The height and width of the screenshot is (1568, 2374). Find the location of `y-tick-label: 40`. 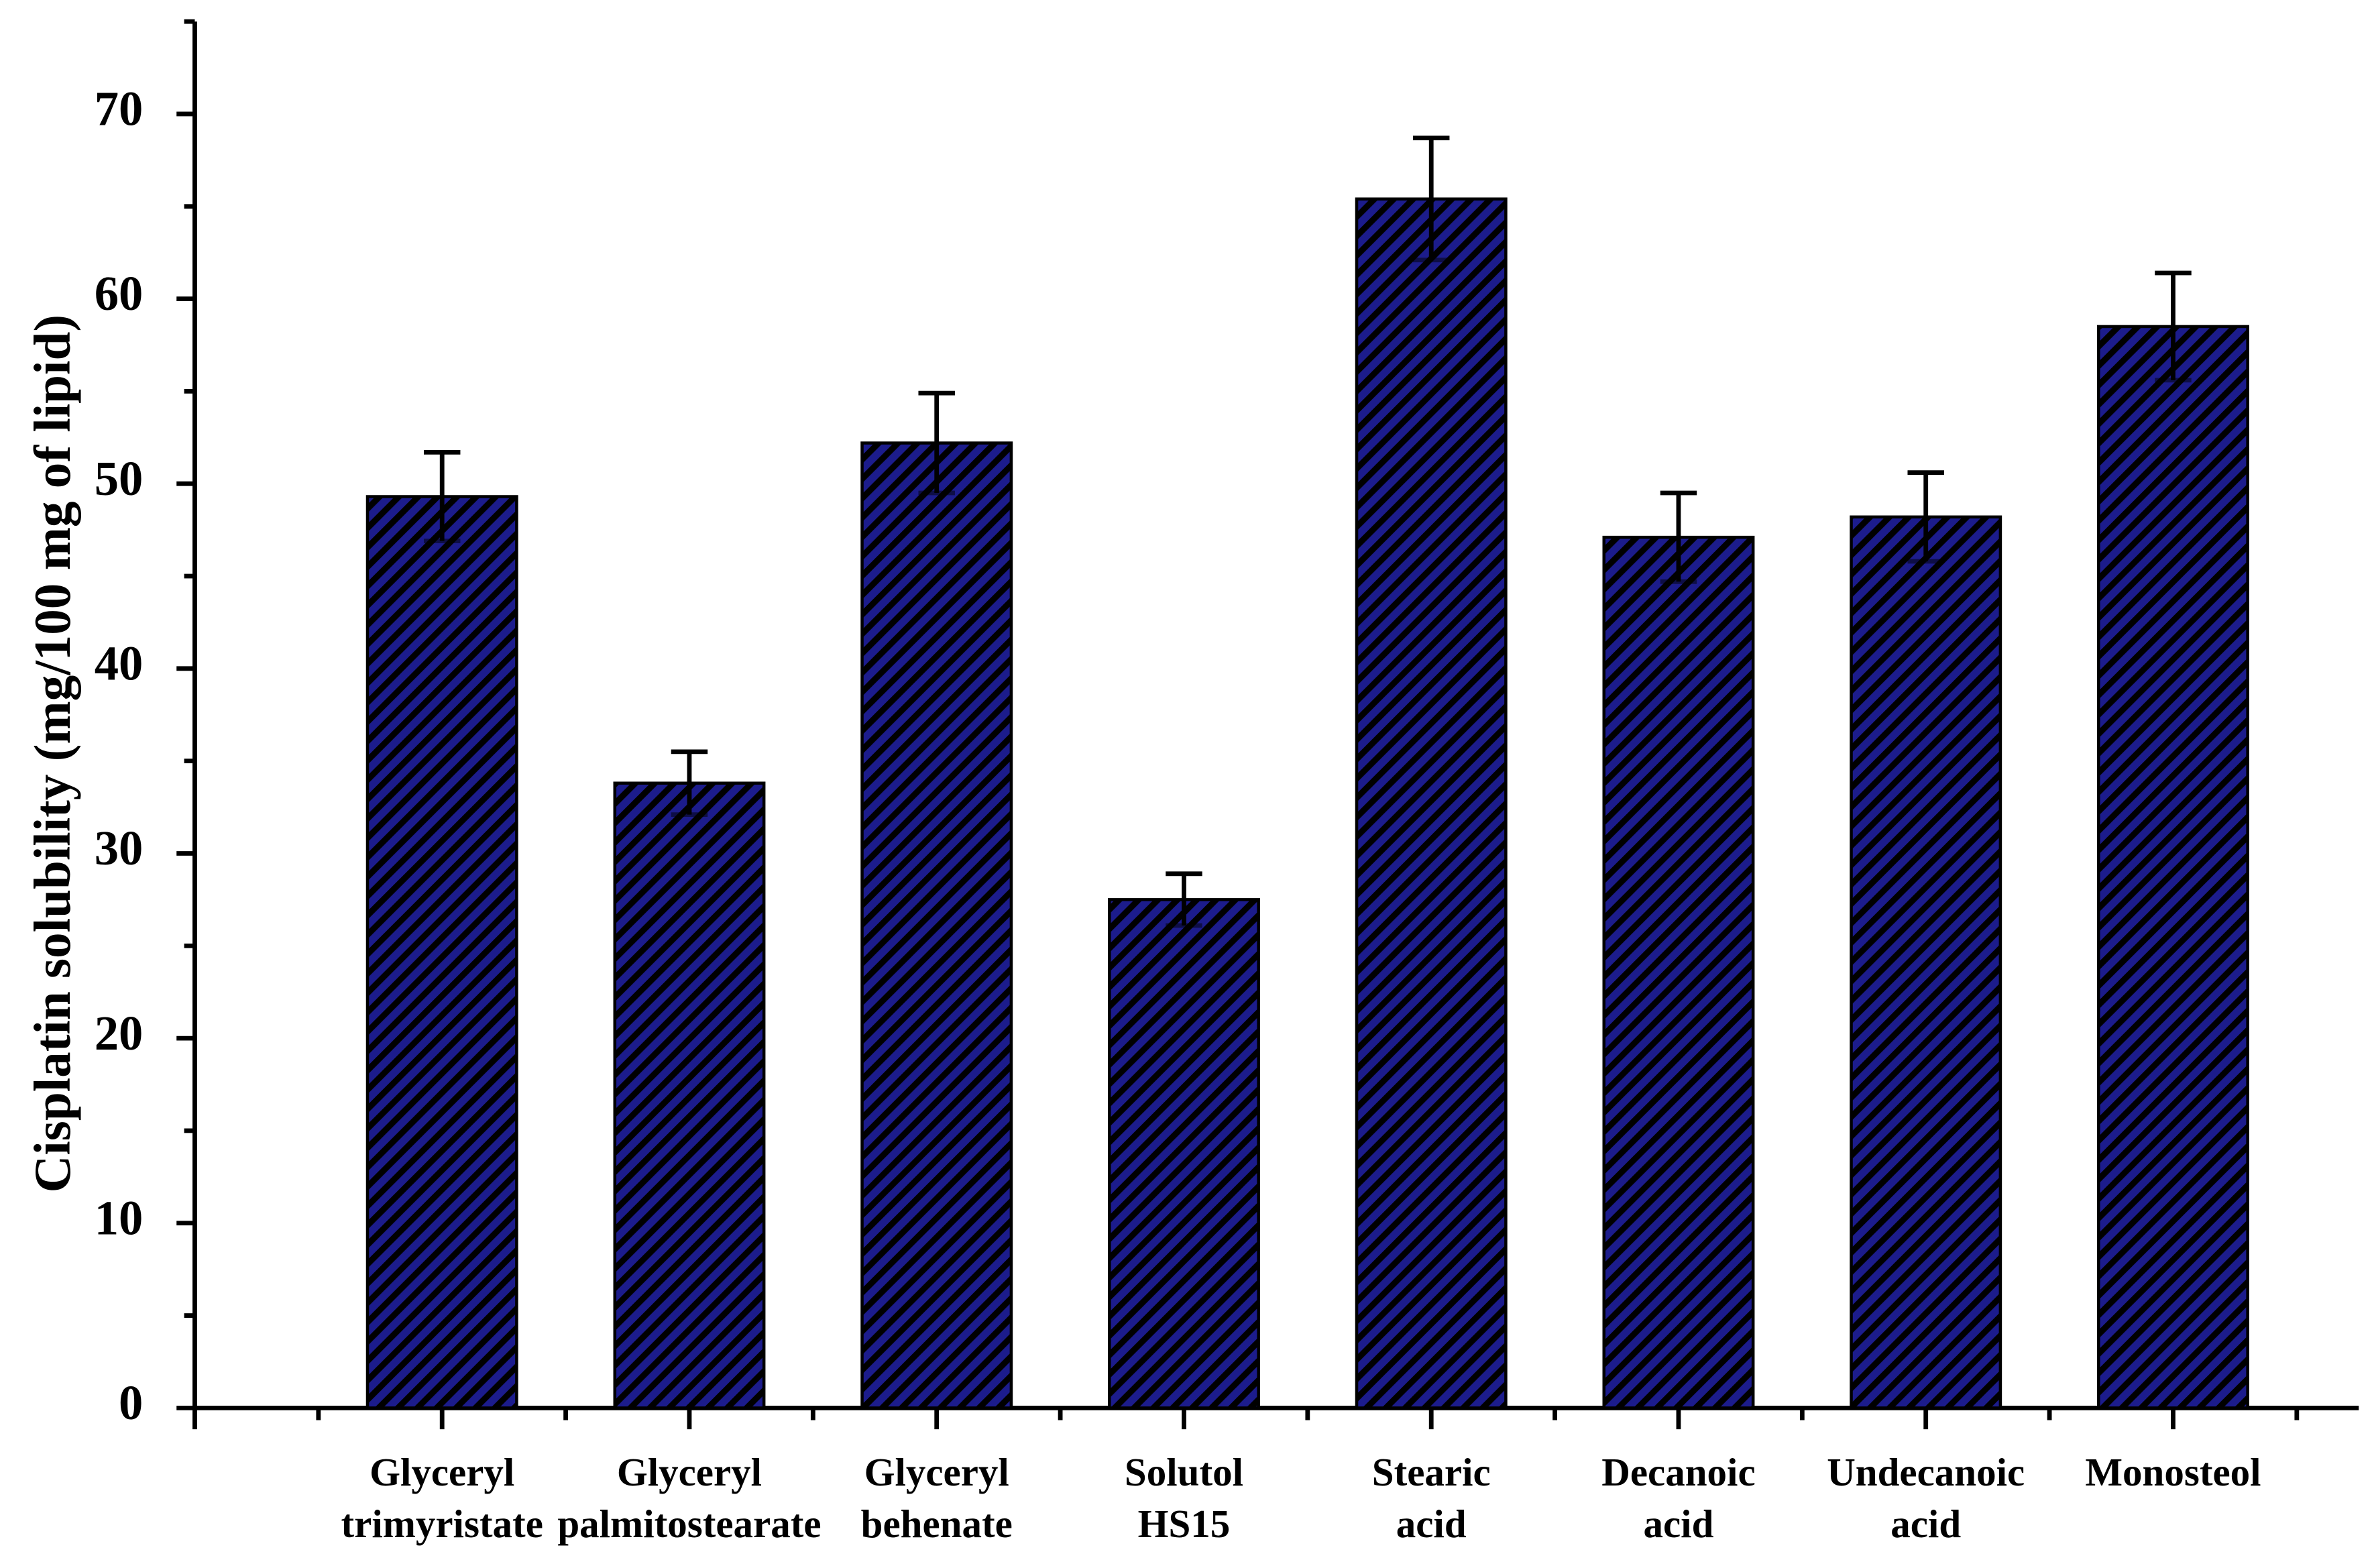

y-tick-label: 40 is located at coordinates (120, 663).